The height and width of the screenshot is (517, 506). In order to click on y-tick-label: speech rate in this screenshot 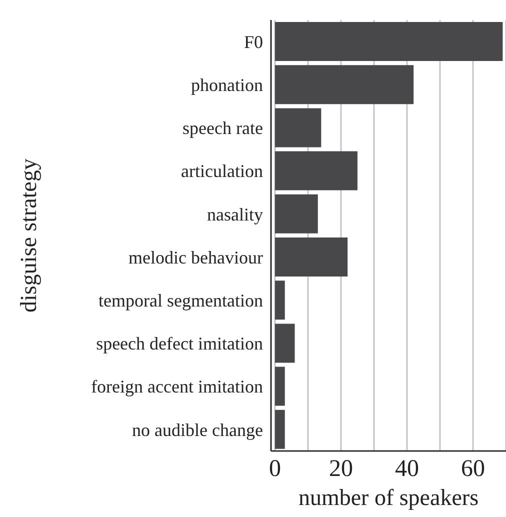, I will do `click(223, 128)`.